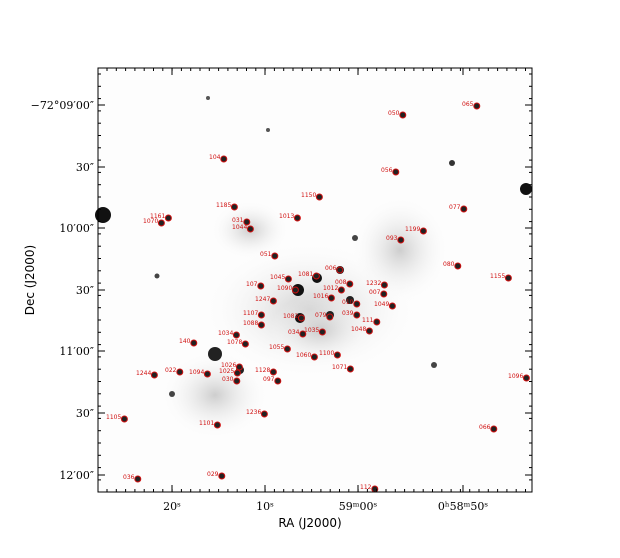  What do you see at coordinates (294, 332) in the screenshot?
I see `star-label: 034` at bounding box center [294, 332].